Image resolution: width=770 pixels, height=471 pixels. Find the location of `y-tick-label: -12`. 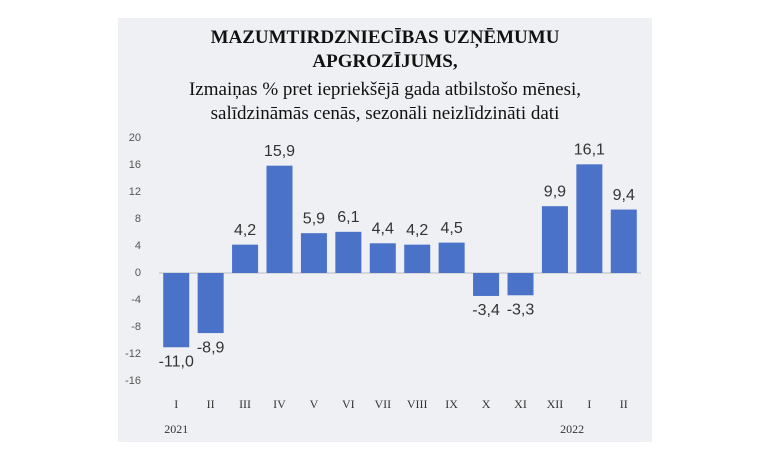

y-tick-label: -12 is located at coordinates (133, 354).